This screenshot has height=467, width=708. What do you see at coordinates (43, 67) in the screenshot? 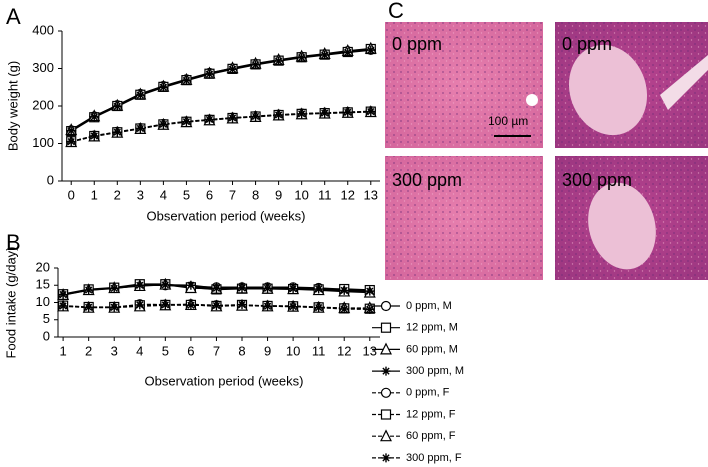
I see `y-tick-label: 300` at bounding box center [43, 67].